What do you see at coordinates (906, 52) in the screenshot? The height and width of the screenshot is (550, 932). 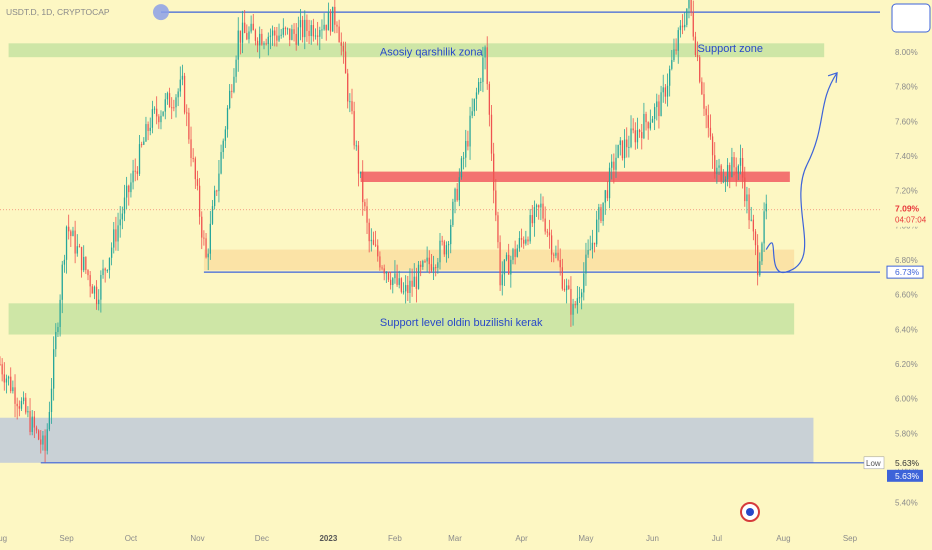 I see `y-tick-label: 8.00%` at bounding box center [906, 52].